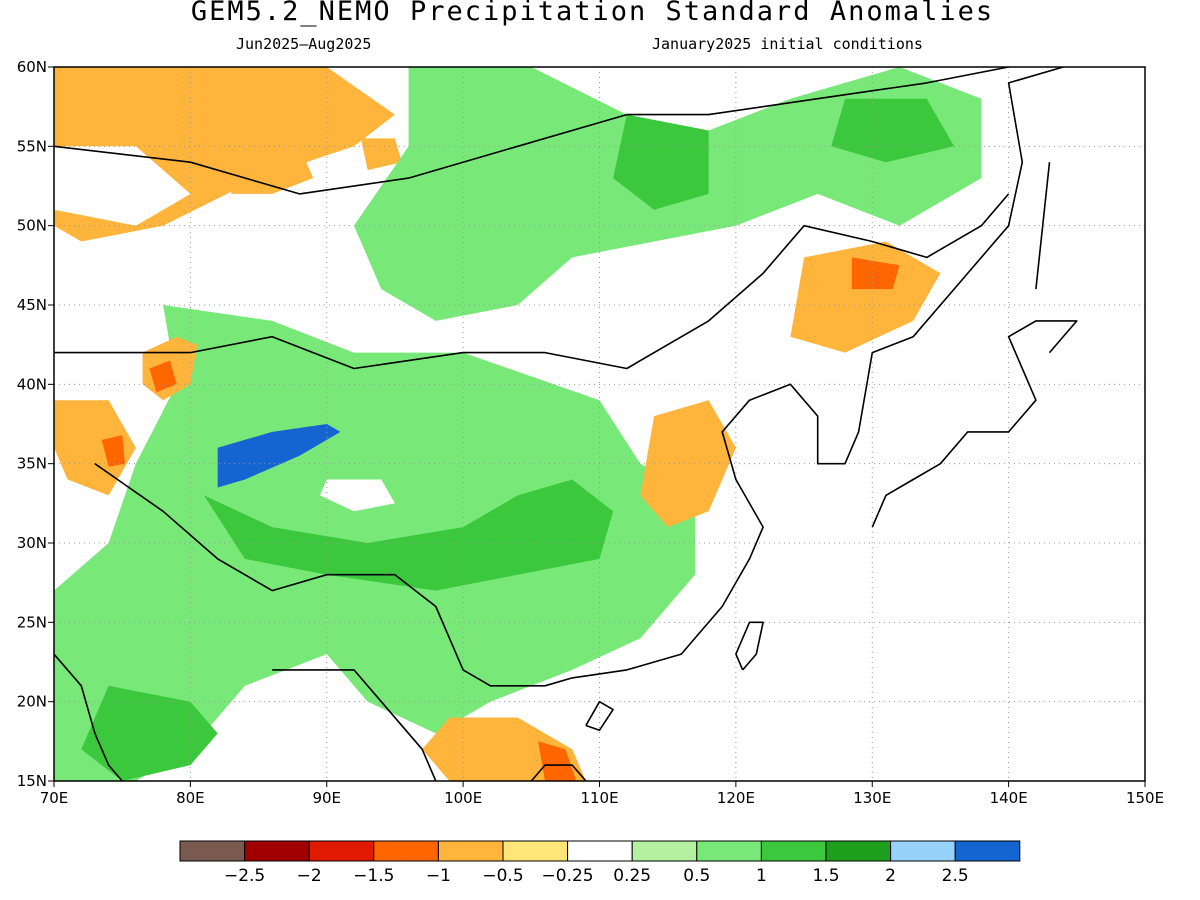 Image resolution: width=1200 pixels, height=900 pixels. Describe the element at coordinates (632, 876) in the screenshot. I see `legend-label: 0.25` at that location.